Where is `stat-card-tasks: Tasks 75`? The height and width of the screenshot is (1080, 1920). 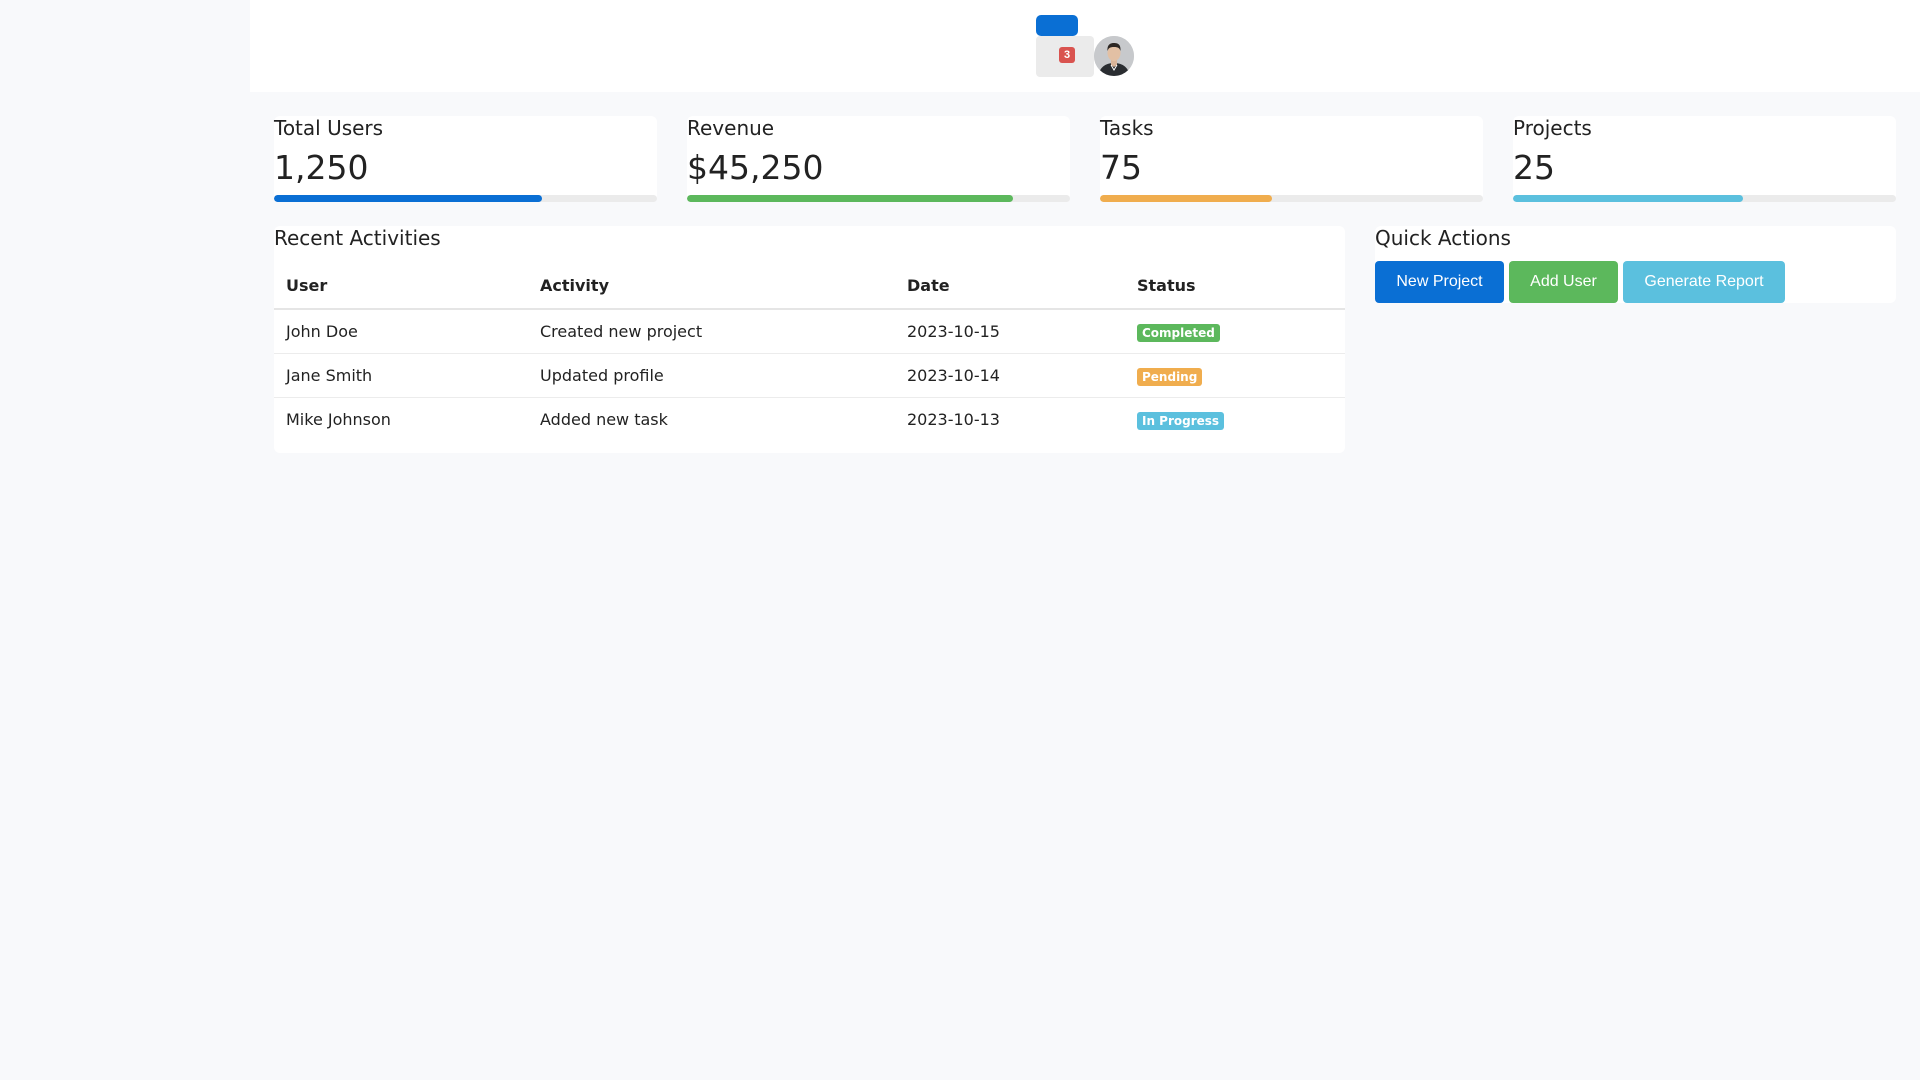
stat-card-tasks: Tasks 75 is located at coordinates (1291, 159).